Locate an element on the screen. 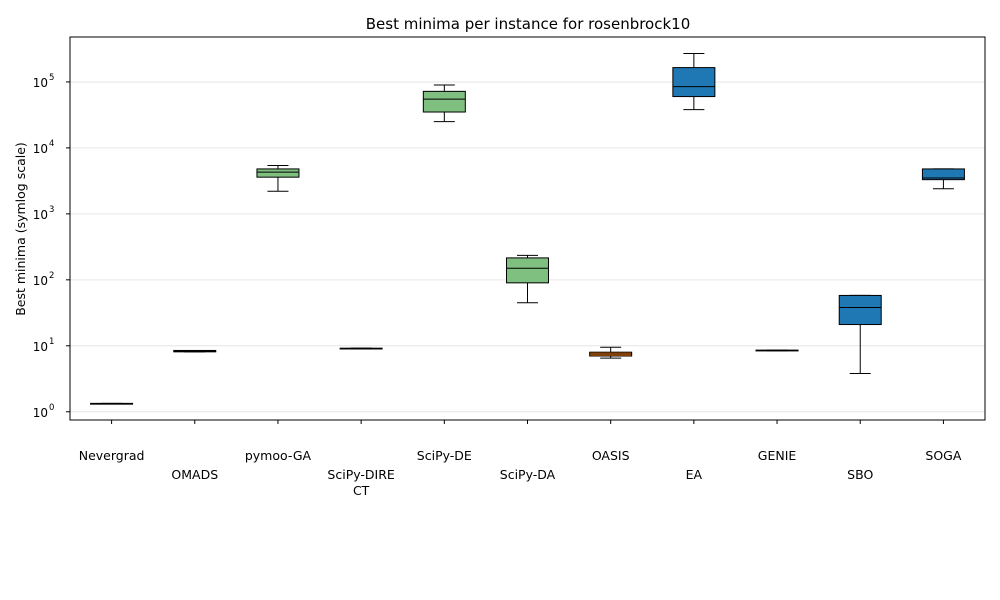 This screenshot has width=1000, height=600. x-tick-label-5: SciPy-DA is located at coordinates (528, 474).